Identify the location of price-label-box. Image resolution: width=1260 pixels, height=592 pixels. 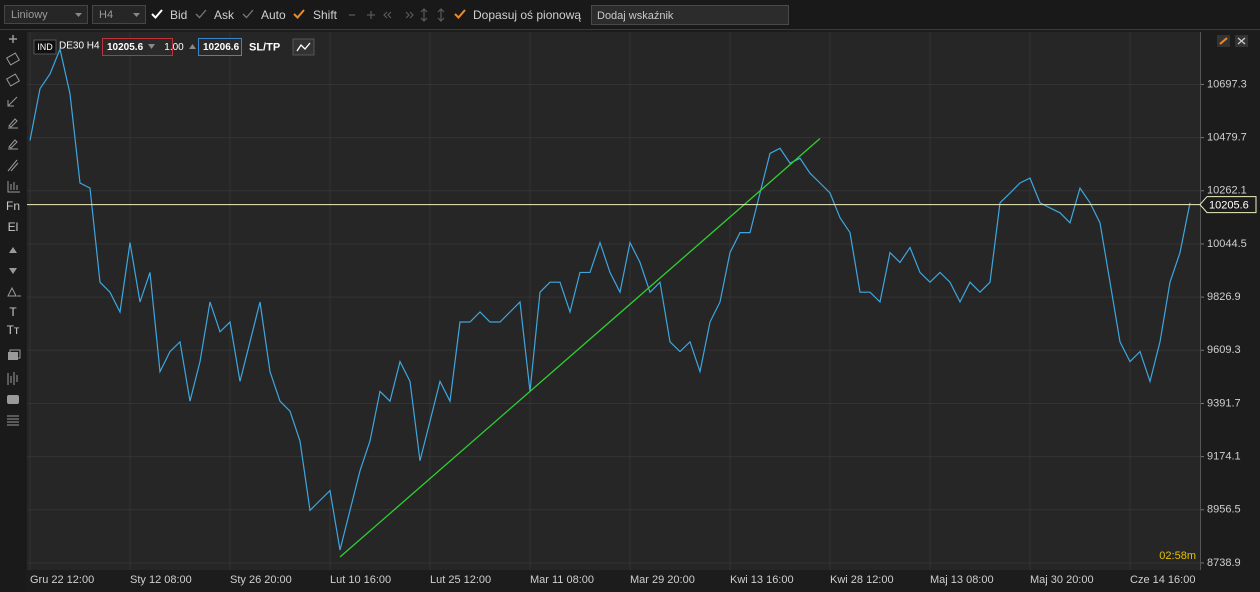
(1228, 205).